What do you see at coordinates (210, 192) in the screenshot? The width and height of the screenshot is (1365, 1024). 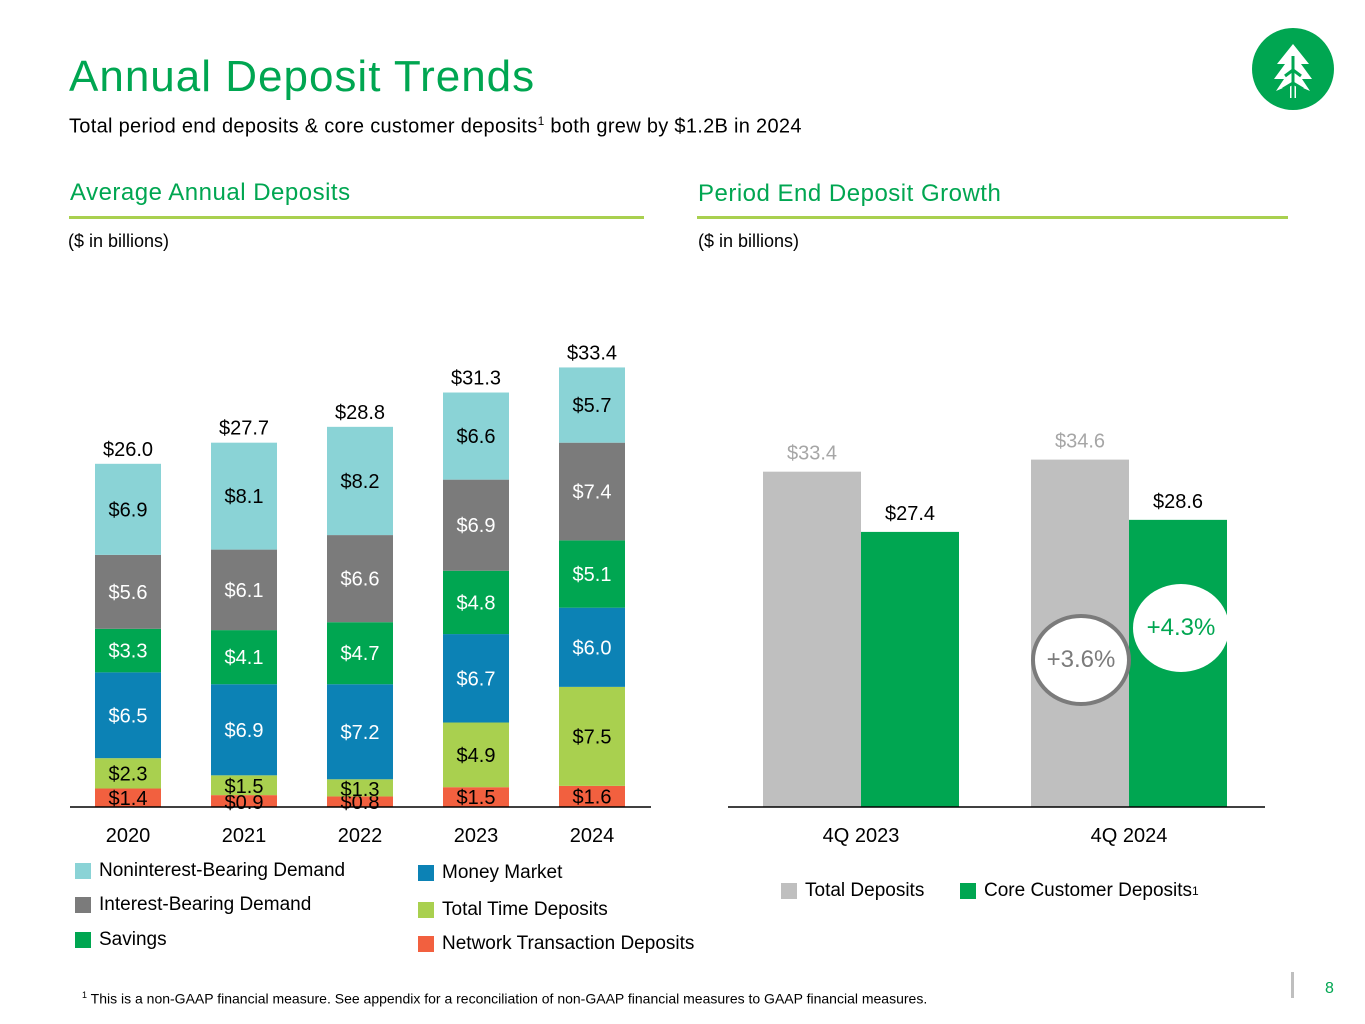 I see `left-section-title: Average Annual Deposits` at bounding box center [210, 192].